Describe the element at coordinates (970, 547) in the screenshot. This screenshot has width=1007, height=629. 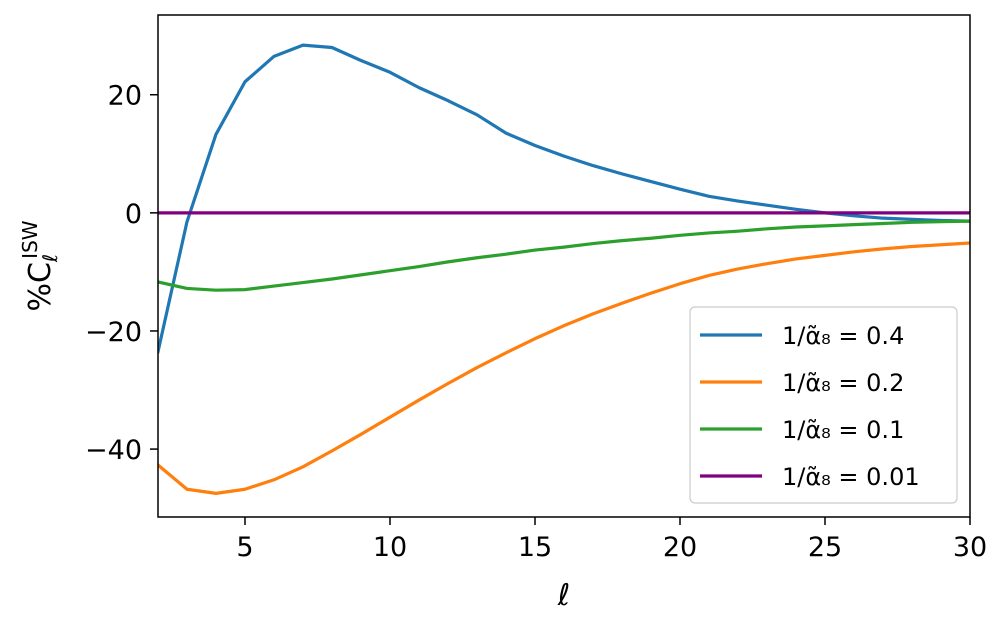
I see `x-tick-label: 30` at that location.